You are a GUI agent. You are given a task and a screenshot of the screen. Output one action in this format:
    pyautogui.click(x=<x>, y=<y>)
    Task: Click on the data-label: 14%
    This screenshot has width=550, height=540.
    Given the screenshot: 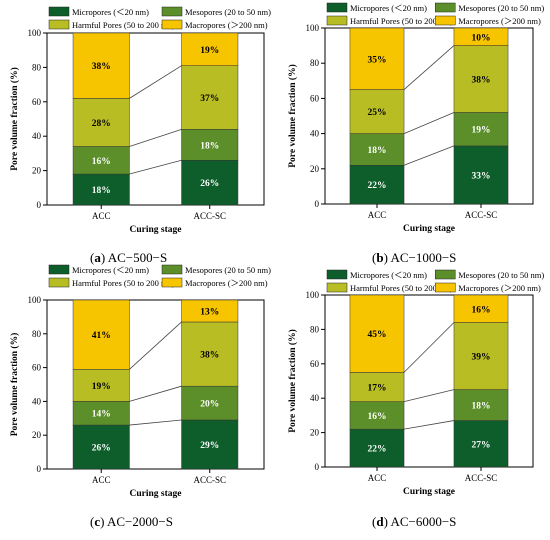 What is the action you would take?
    pyautogui.click(x=101, y=415)
    